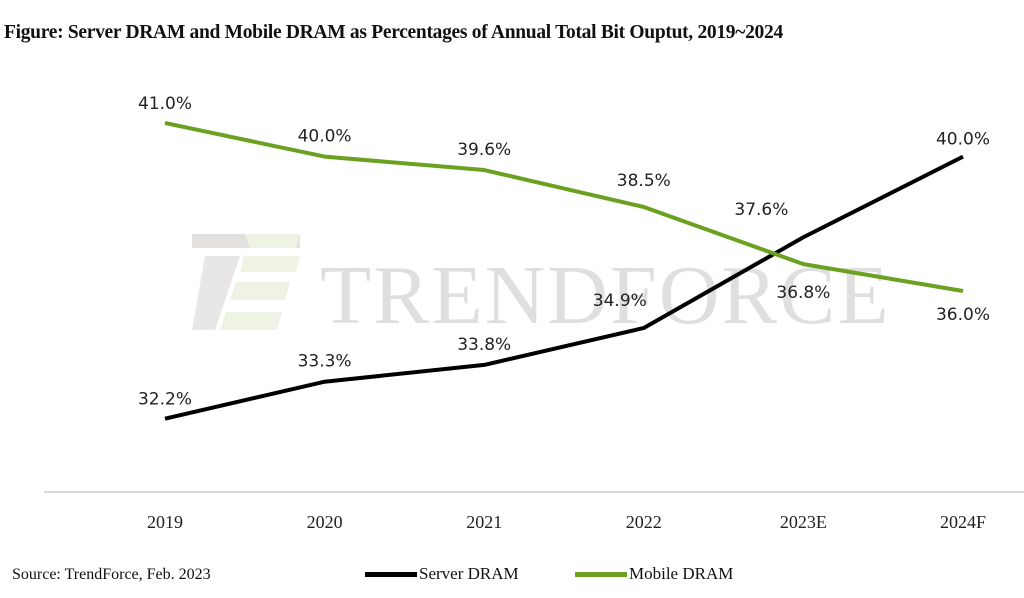  I want to click on data-label: 32.2%, so click(165, 400).